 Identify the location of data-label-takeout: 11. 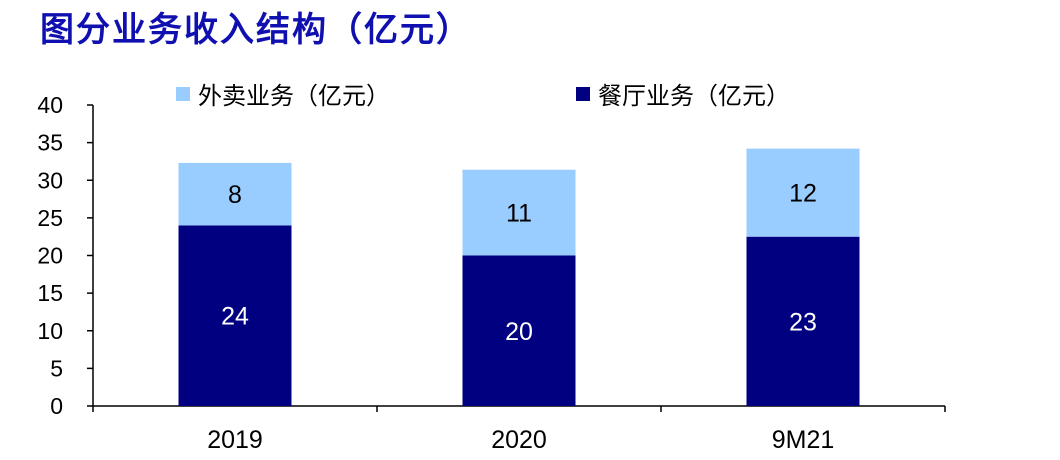
(519, 214).